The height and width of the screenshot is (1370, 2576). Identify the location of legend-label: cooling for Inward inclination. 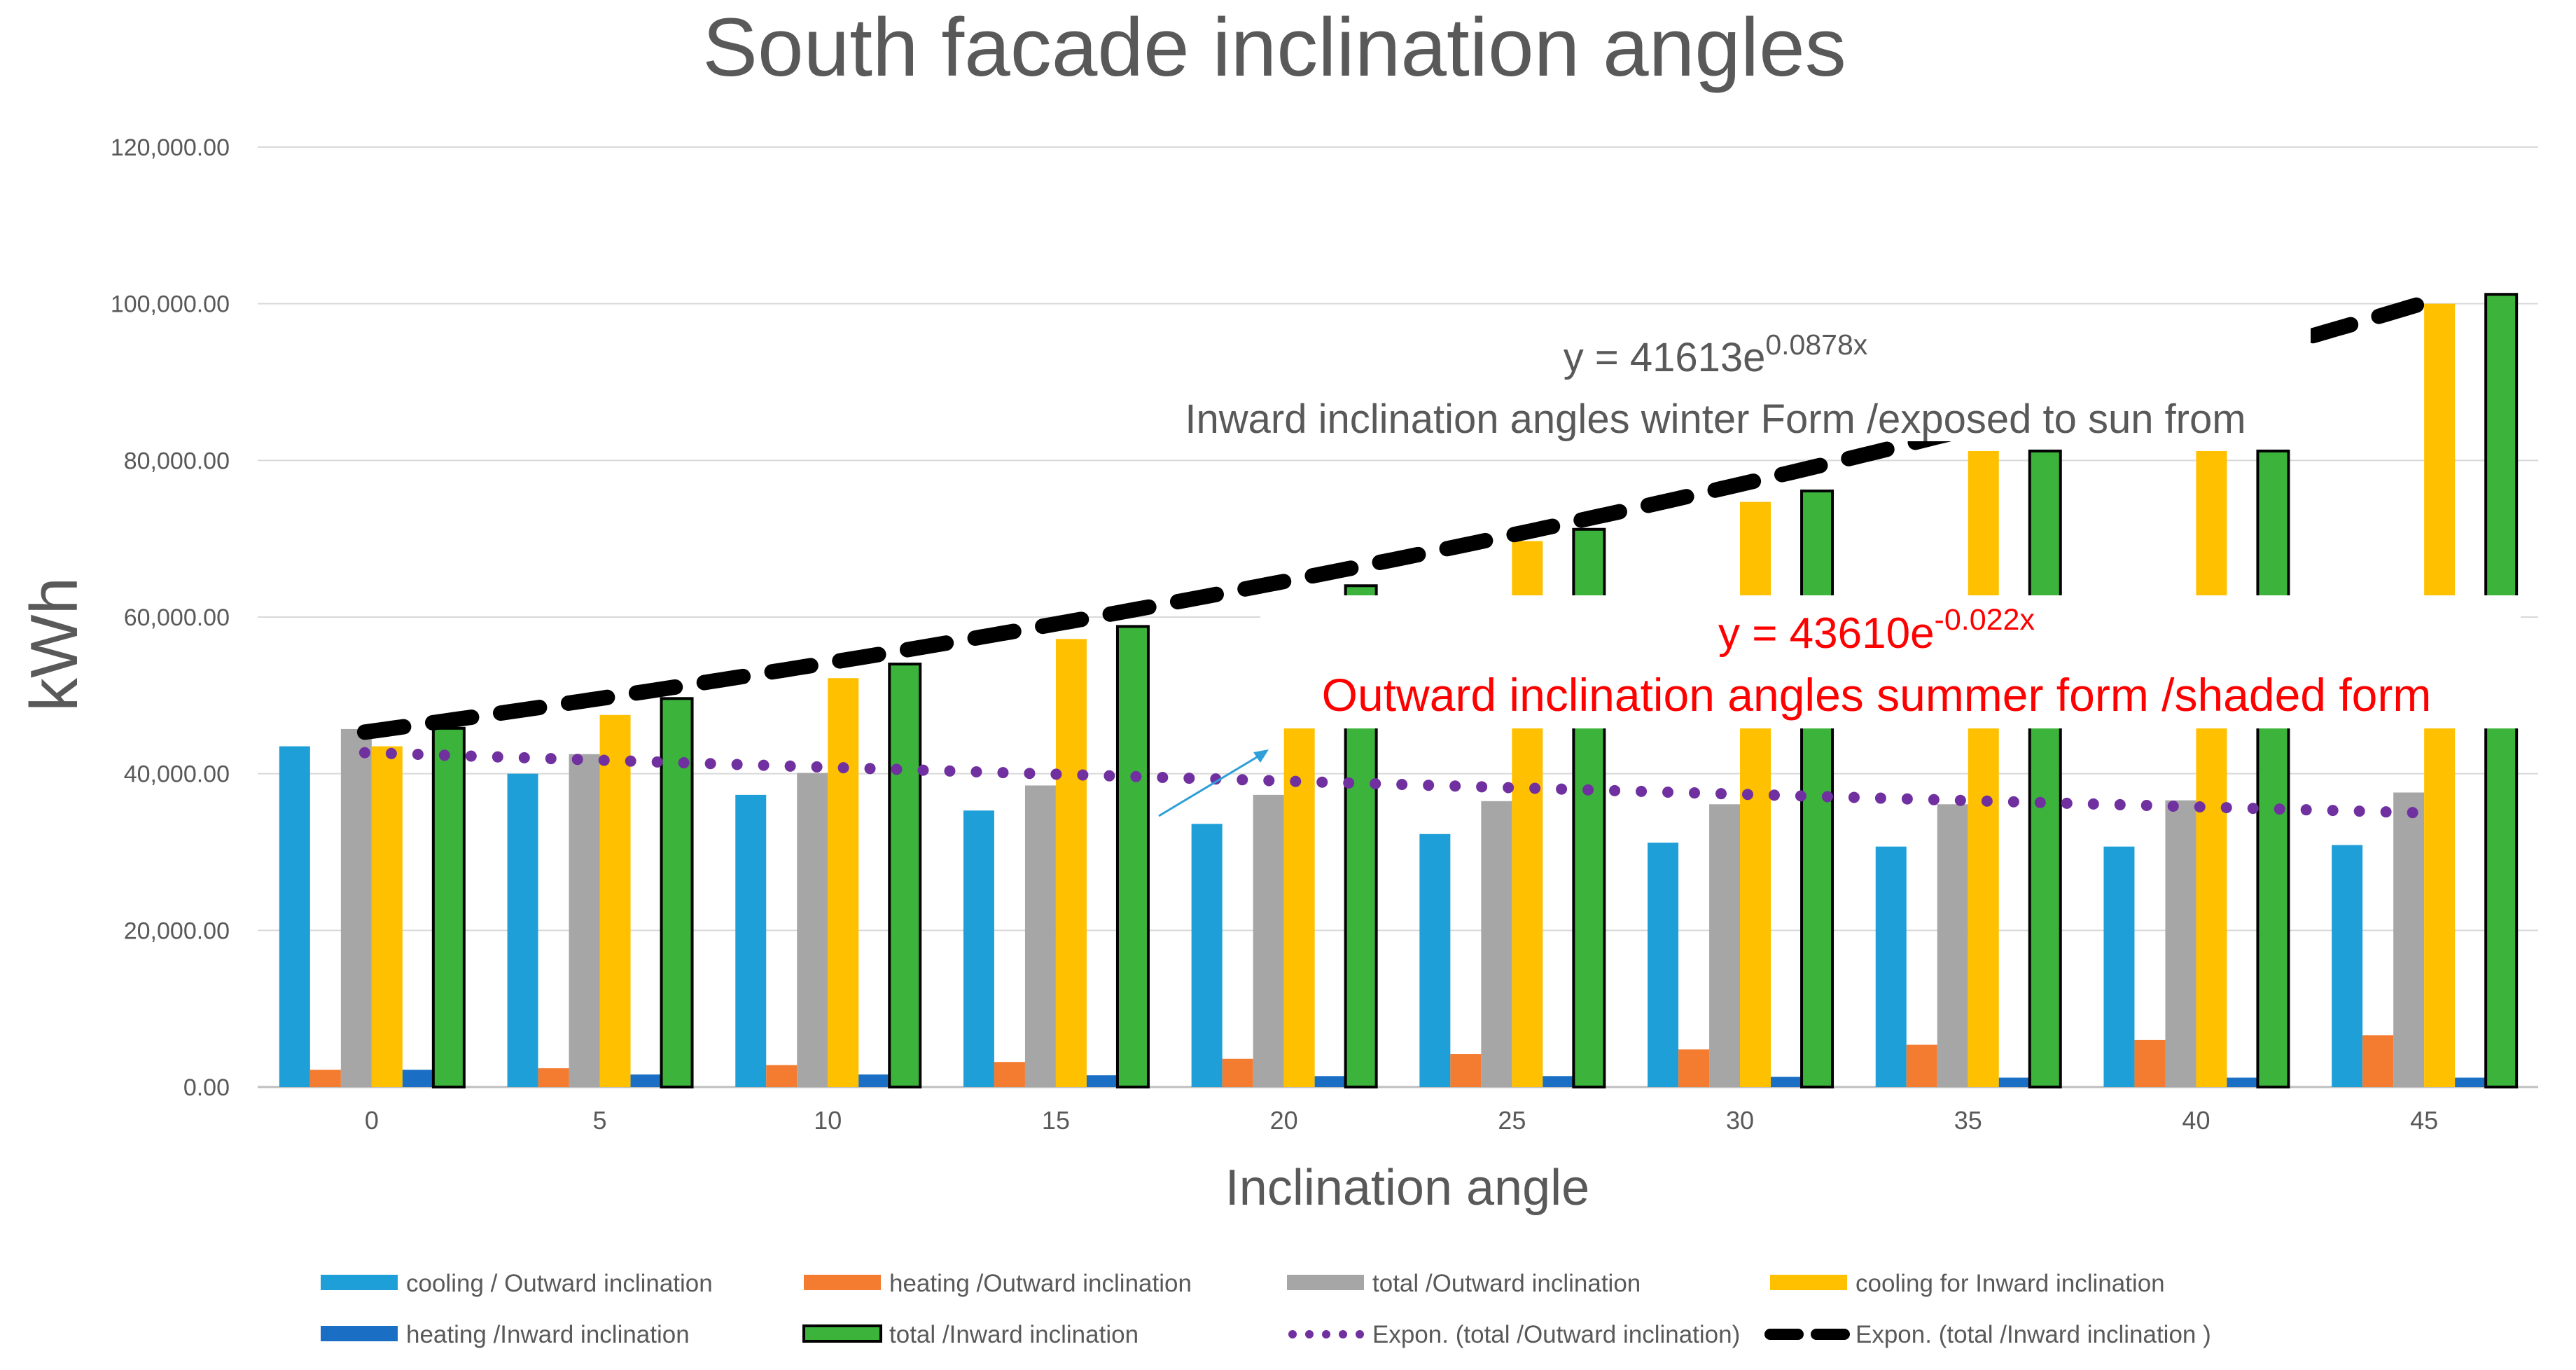
(2010, 1283).